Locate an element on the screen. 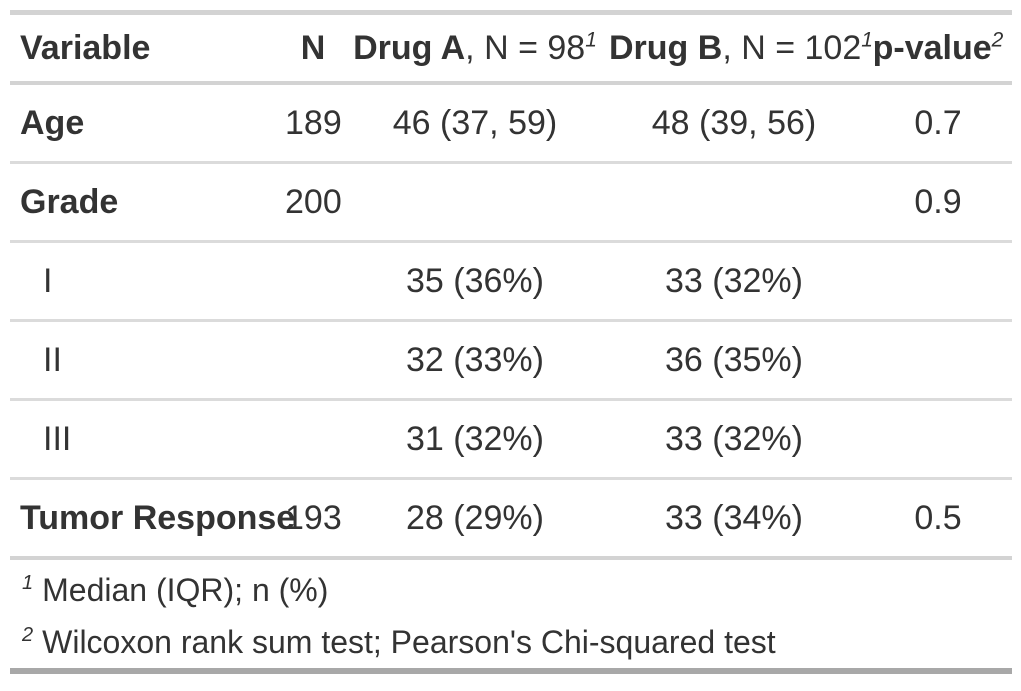 The width and height of the screenshot is (1021, 691). cell-variable: III is located at coordinates (57, 439).